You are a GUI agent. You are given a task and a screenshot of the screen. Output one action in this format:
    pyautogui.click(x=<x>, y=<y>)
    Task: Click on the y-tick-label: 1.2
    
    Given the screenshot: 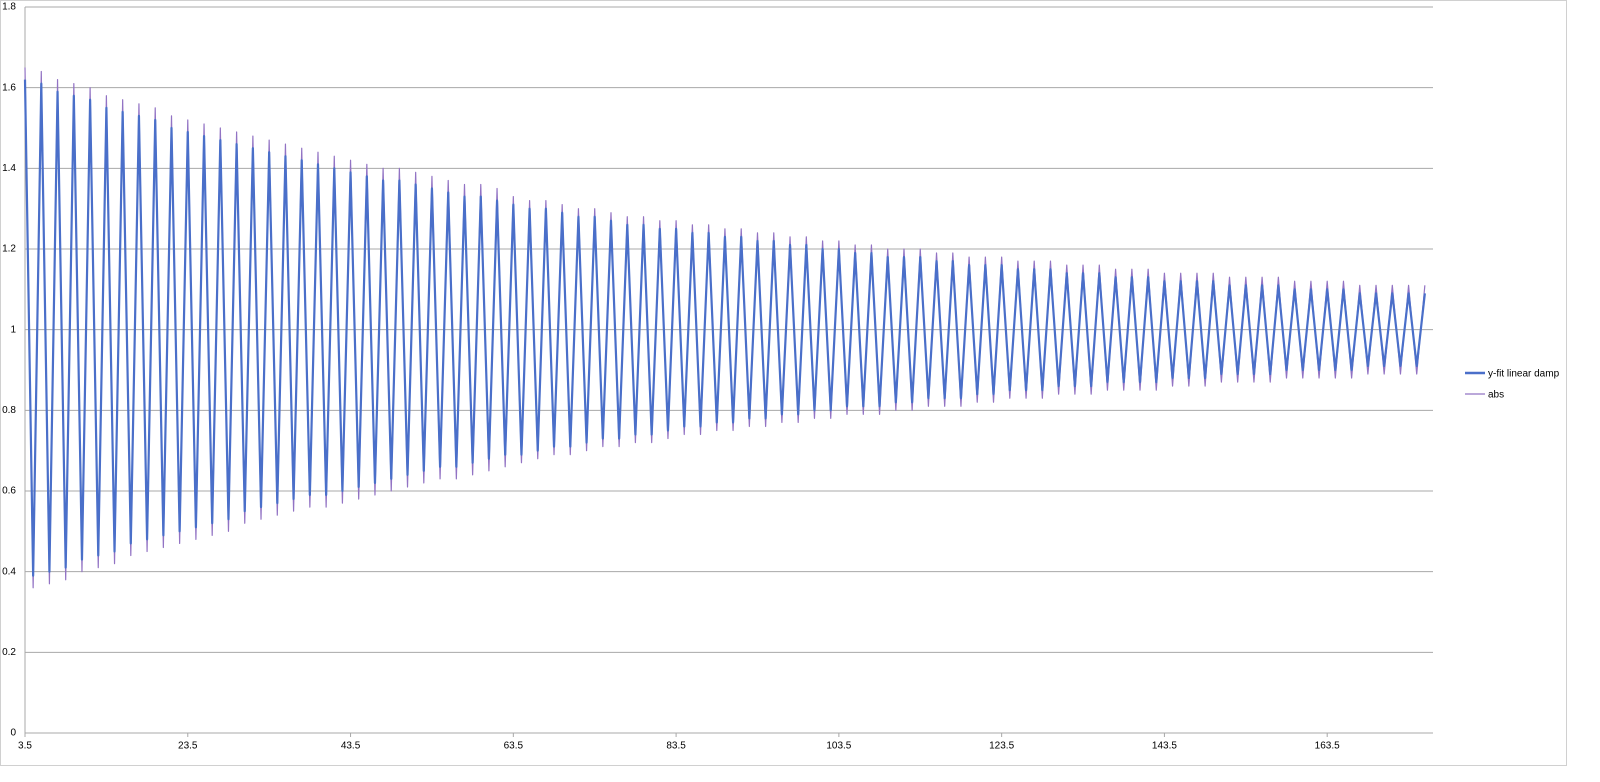 What is the action you would take?
    pyautogui.click(x=9, y=249)
    